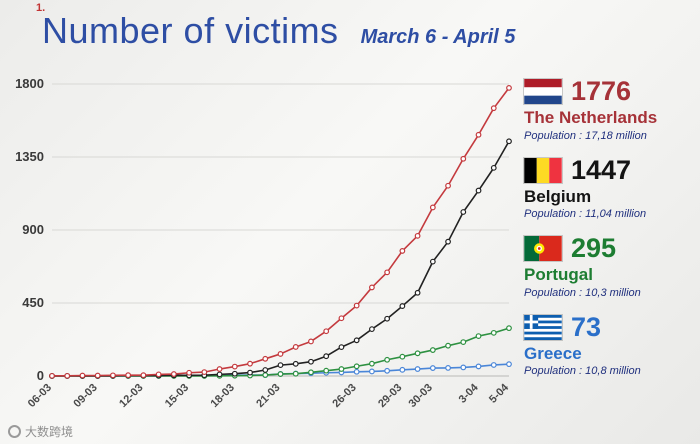 The image size is (700, 444). I want to click on svg-text: 12-03, so click(131, 396).